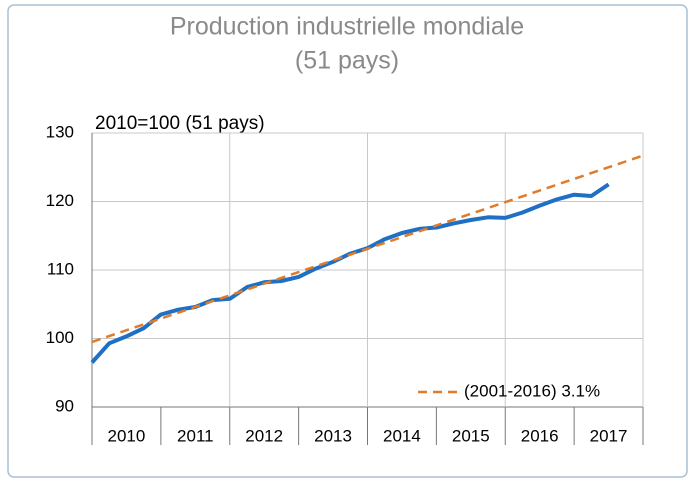 This screenshot has width=695, height=483. I want to click on y-tick-label: 110, so click(60, 268).